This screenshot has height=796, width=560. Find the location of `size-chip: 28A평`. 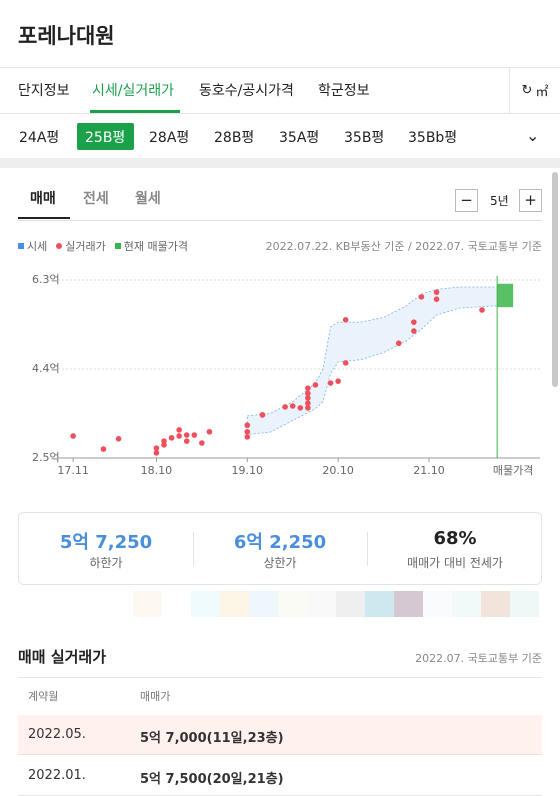

size-chip: 28A평 is located at coordinates (169, 138).